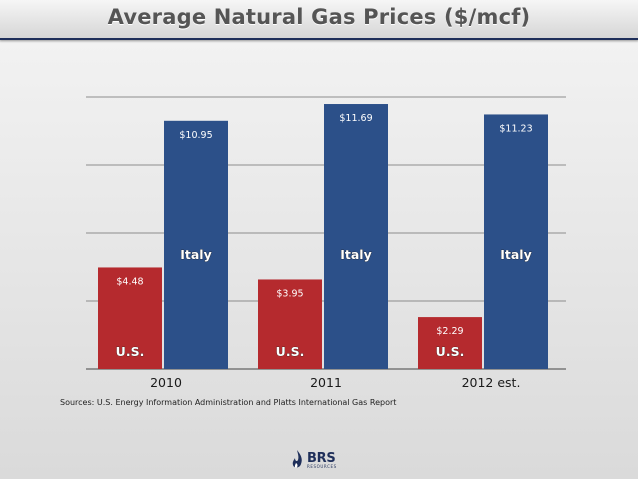 This screenshot has width=638, height=479. What do you see at coordinates (195, 135) in the screenshot?
I see `data-label: $10.95` at bounding box center [195, 135].